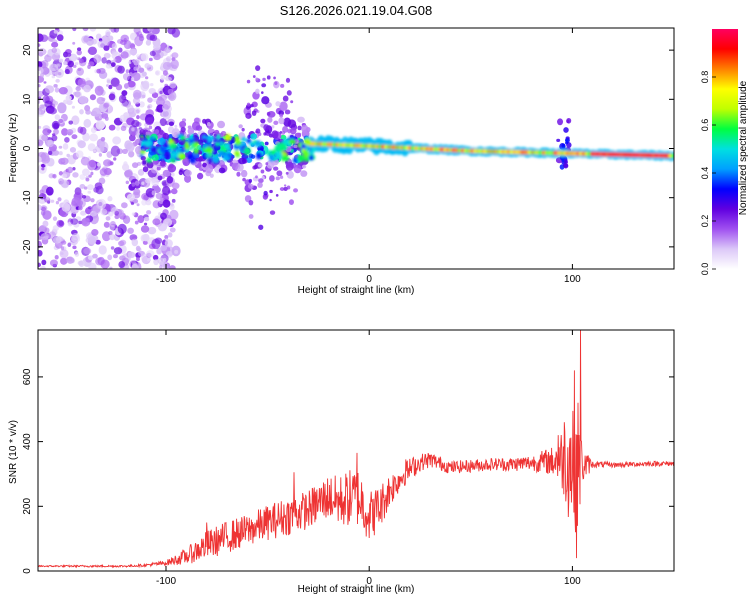 The width and height of the screenshot is (750, 600). I want to click on x-tick-label: -100, so click(166, 581).